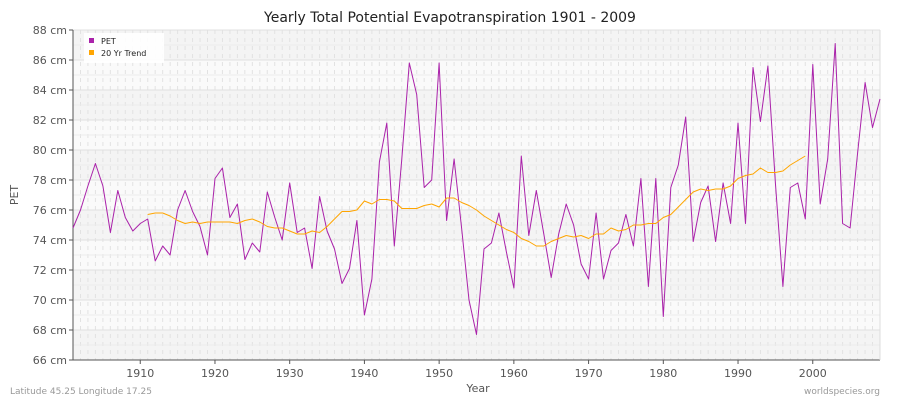 The height and width of the screenshot is (400, 900). I want to click on legend-label-trend: 20 Yr Trend, so click(123, 53).